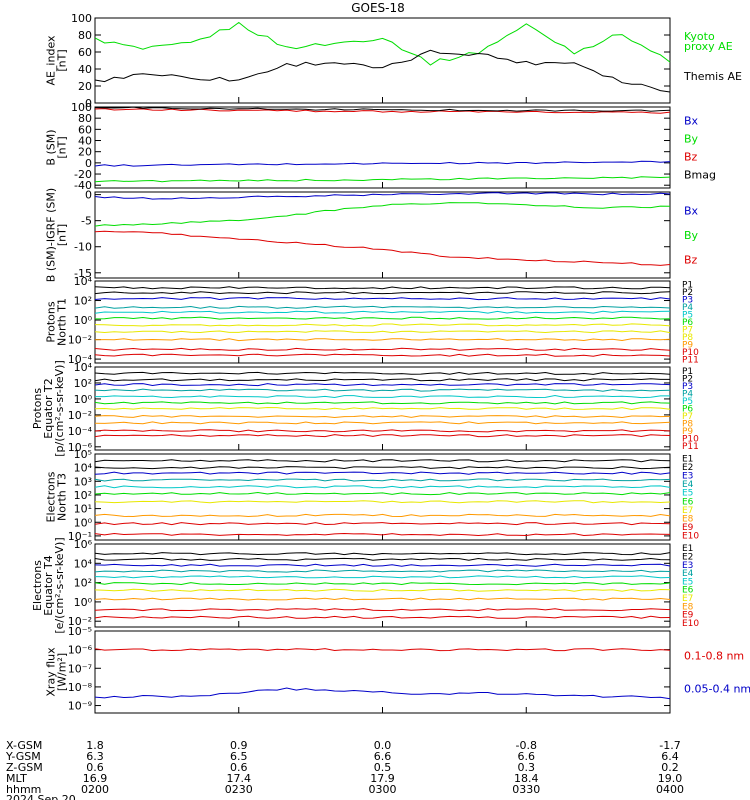 The width and height of the screenshot is (750, 800). I want to click on footer-value: 0.3, so click(527, 767).